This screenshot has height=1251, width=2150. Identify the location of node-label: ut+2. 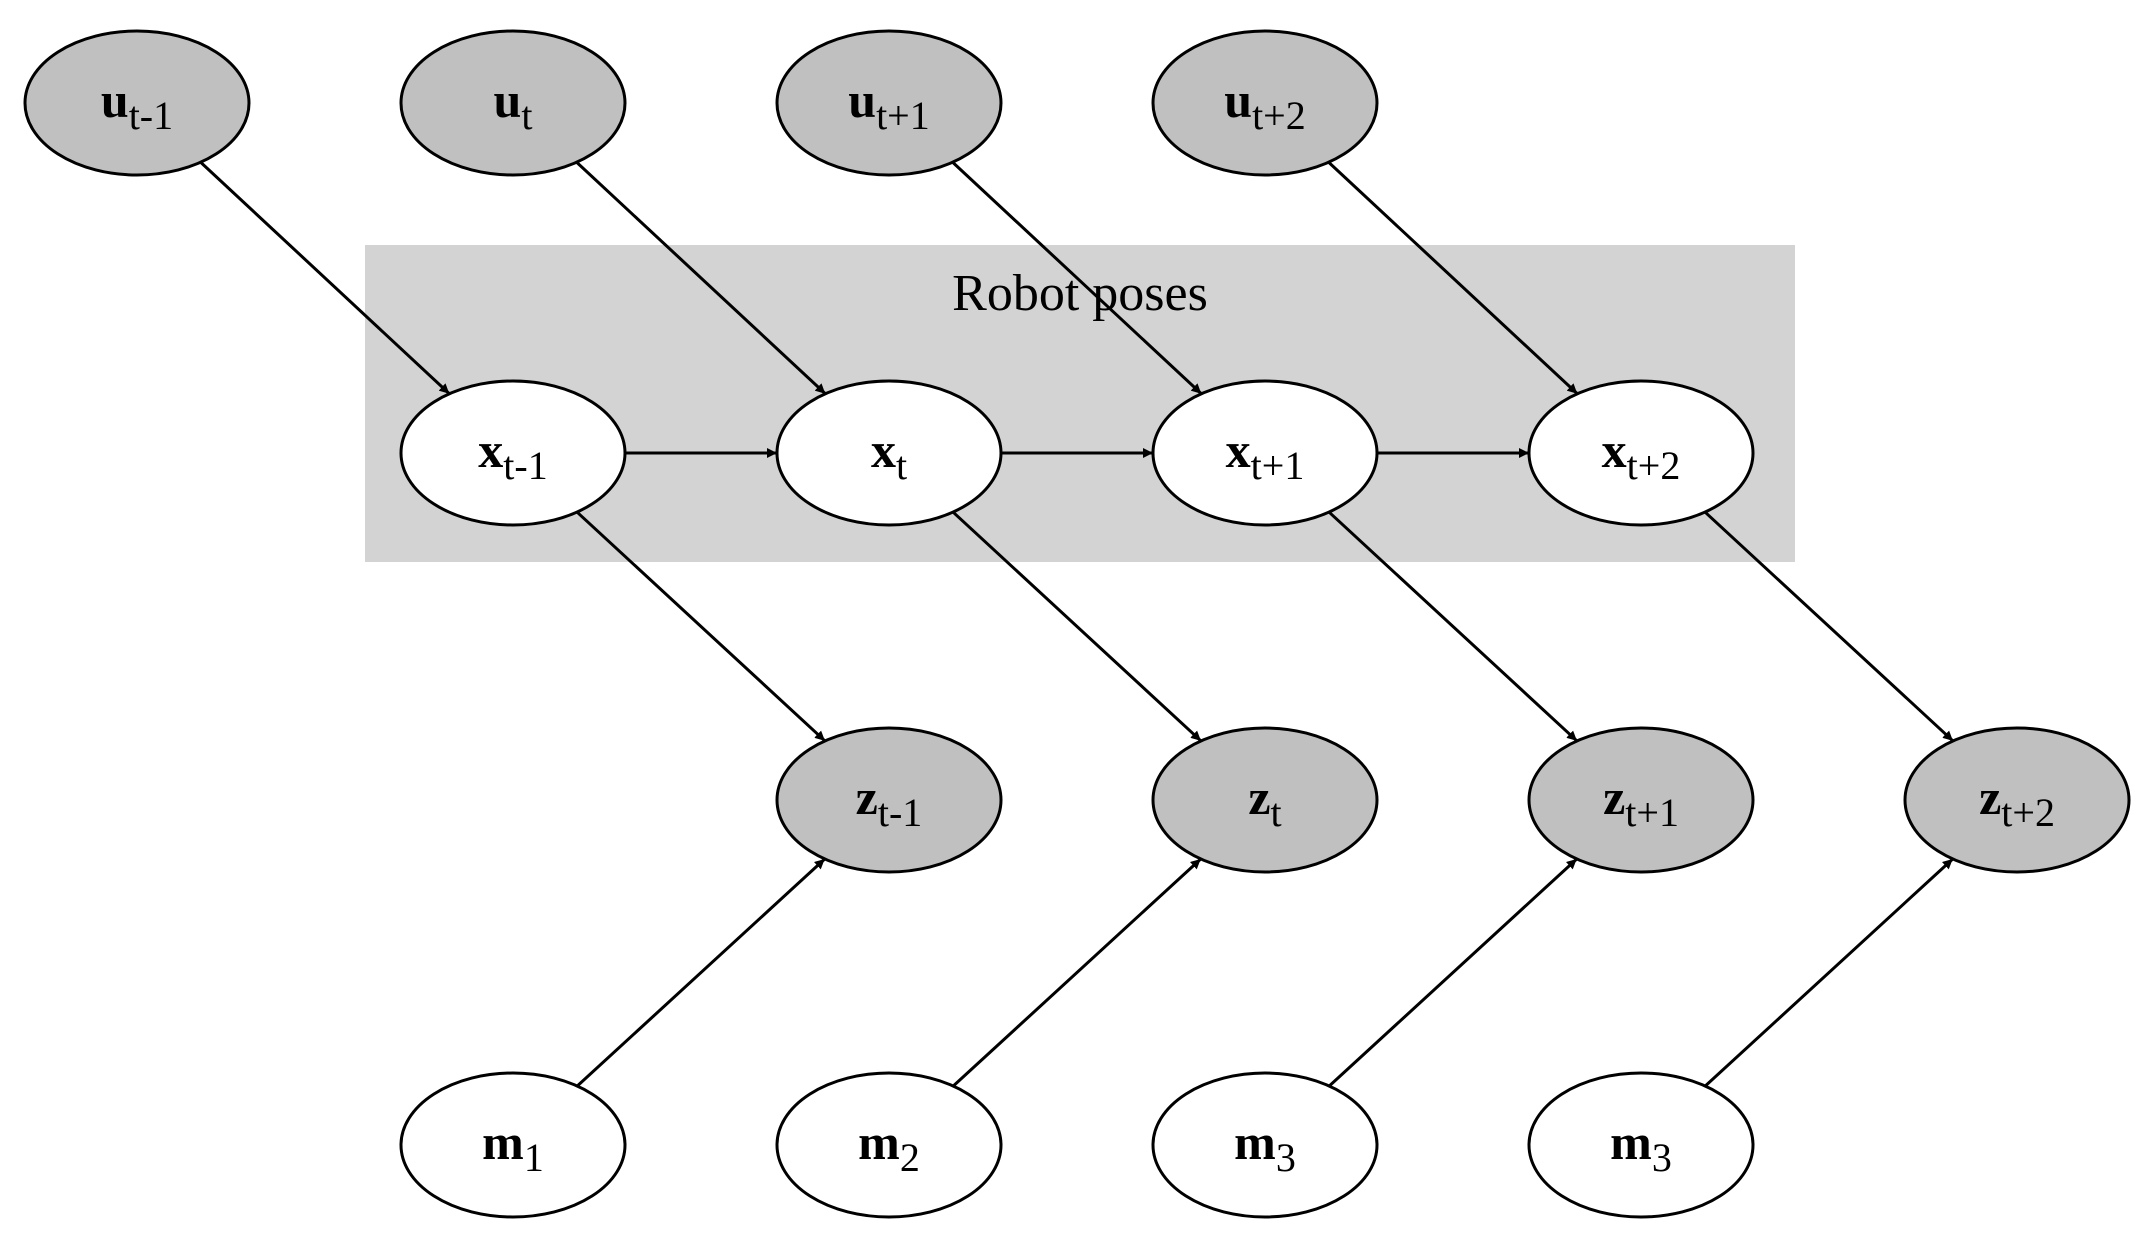
(1264, 105).